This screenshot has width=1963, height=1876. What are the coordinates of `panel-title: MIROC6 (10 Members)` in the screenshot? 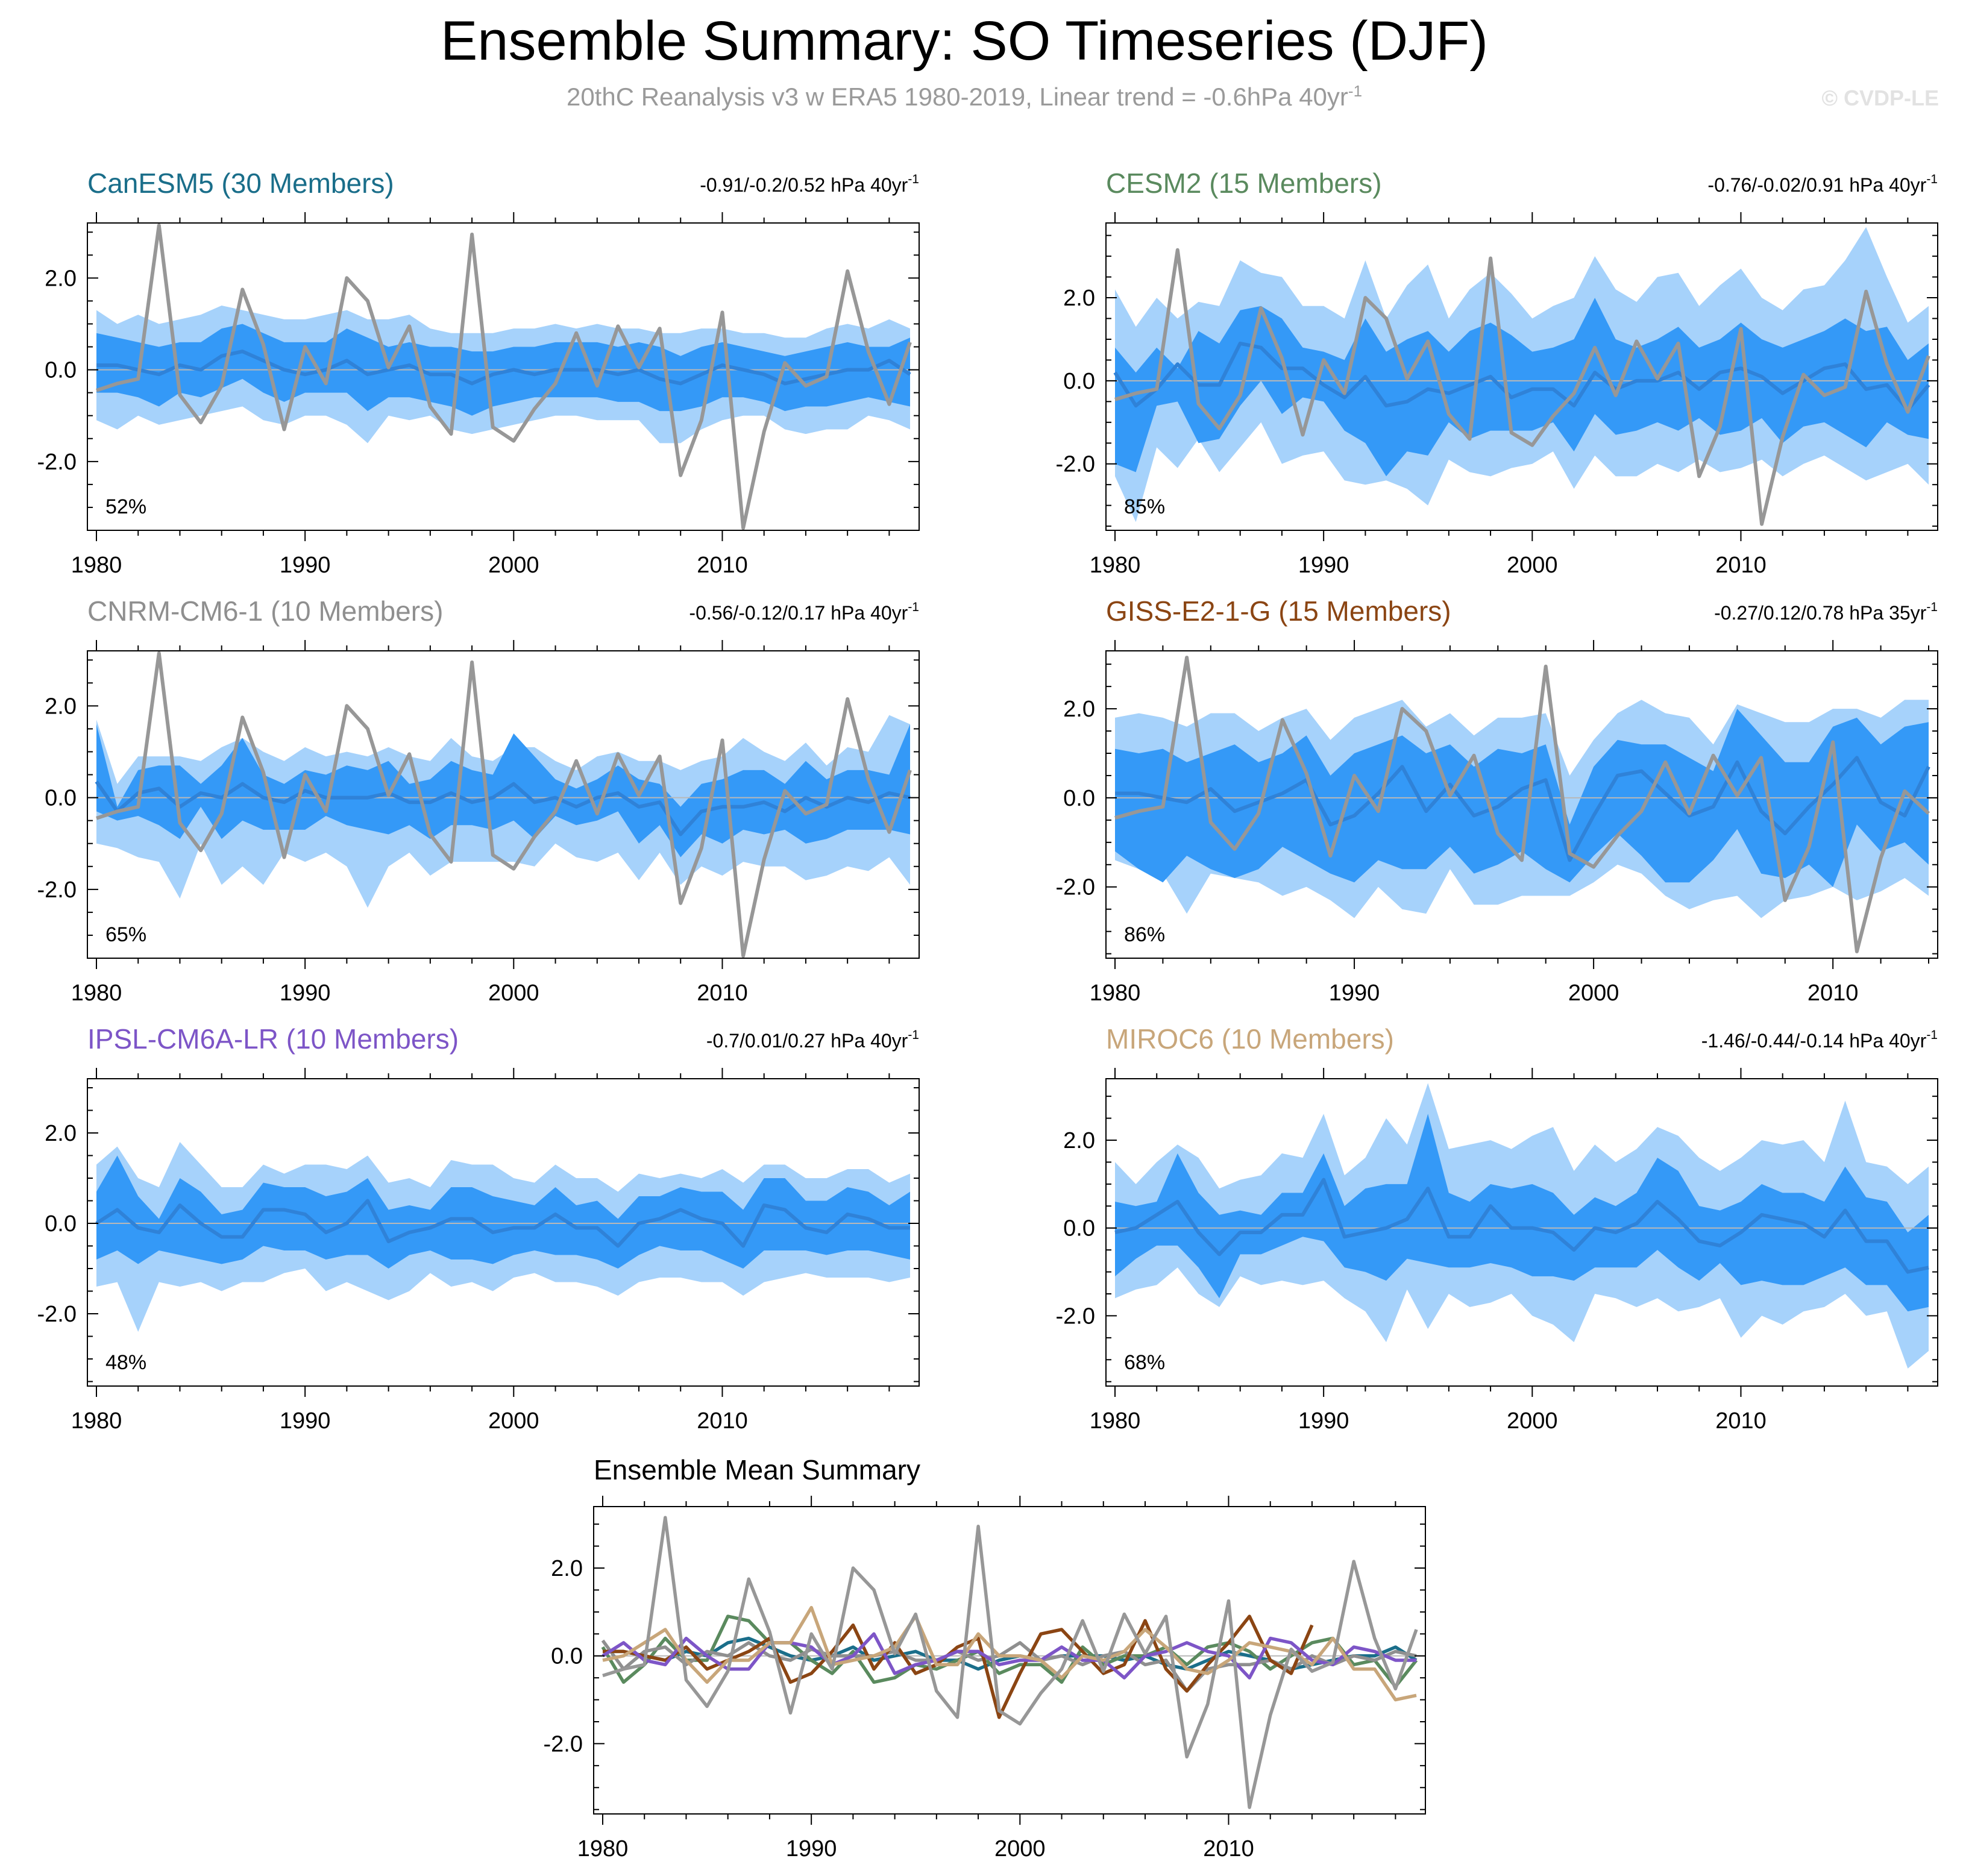 It's located at (1250, 1039).